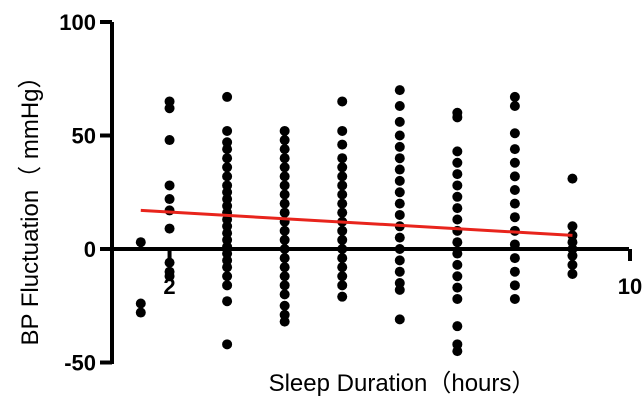 The height and width of the screenshot is (398, 642). What do you see at coordinates (84, 136) in the screenshot?
I see `y-tick-label: 50` at bounding box center [84, 136].